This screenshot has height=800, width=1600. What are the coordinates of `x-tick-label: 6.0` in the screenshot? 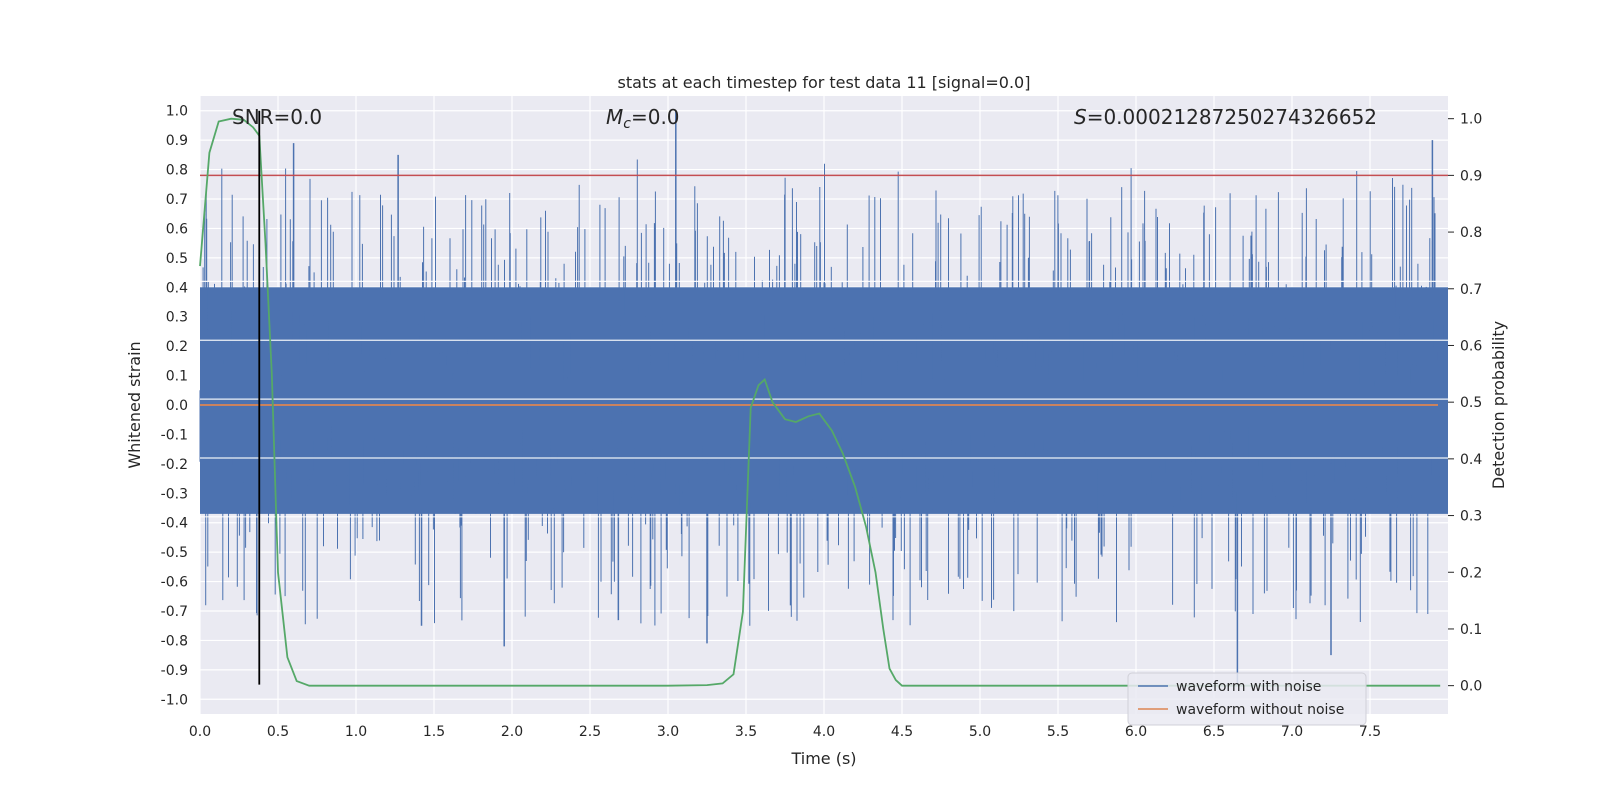 It's located at (1136, 732).